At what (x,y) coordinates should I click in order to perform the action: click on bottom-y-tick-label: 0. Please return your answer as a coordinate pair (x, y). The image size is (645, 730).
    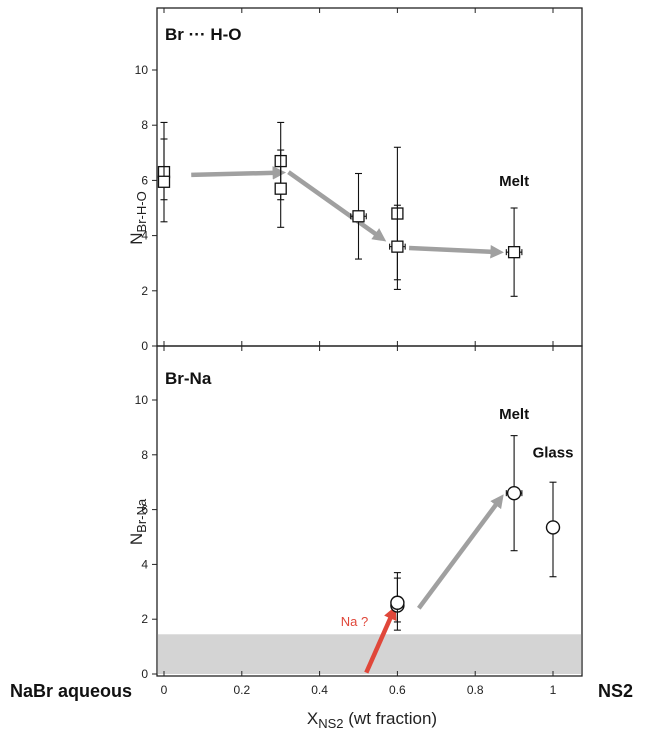
    Looking at the image, I should click on (144, 674).